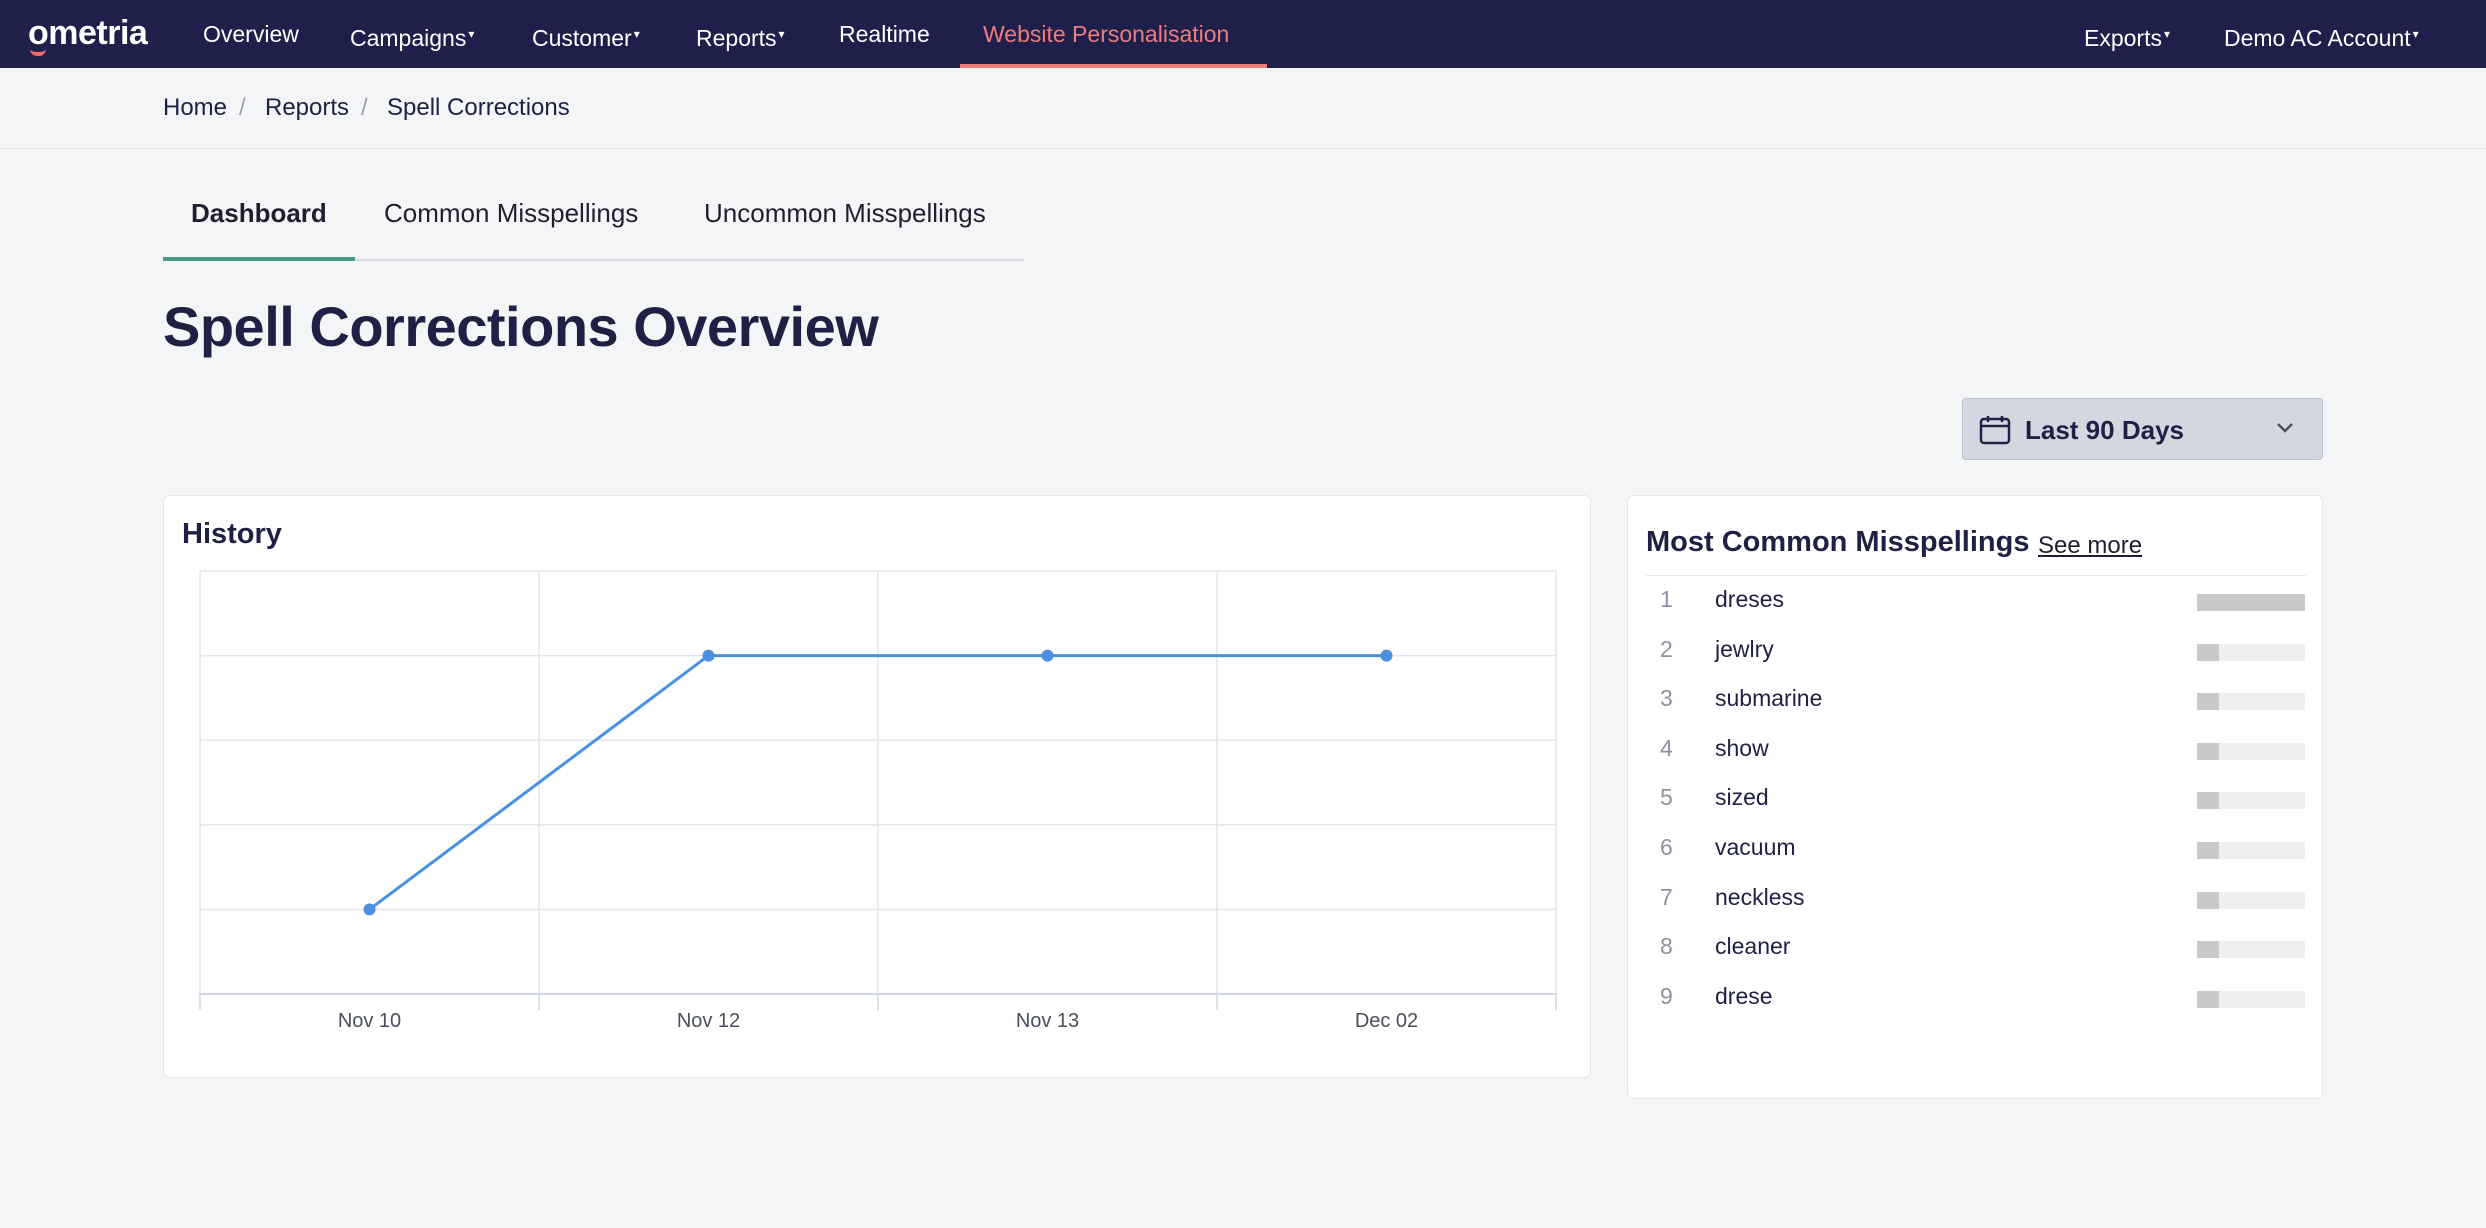 The image size is (2486, 1228). What do you see at coordinates (1976, 848) in the screenshot?
I see `list-item: 6 vacuum` at bounding box center [1976, 848].